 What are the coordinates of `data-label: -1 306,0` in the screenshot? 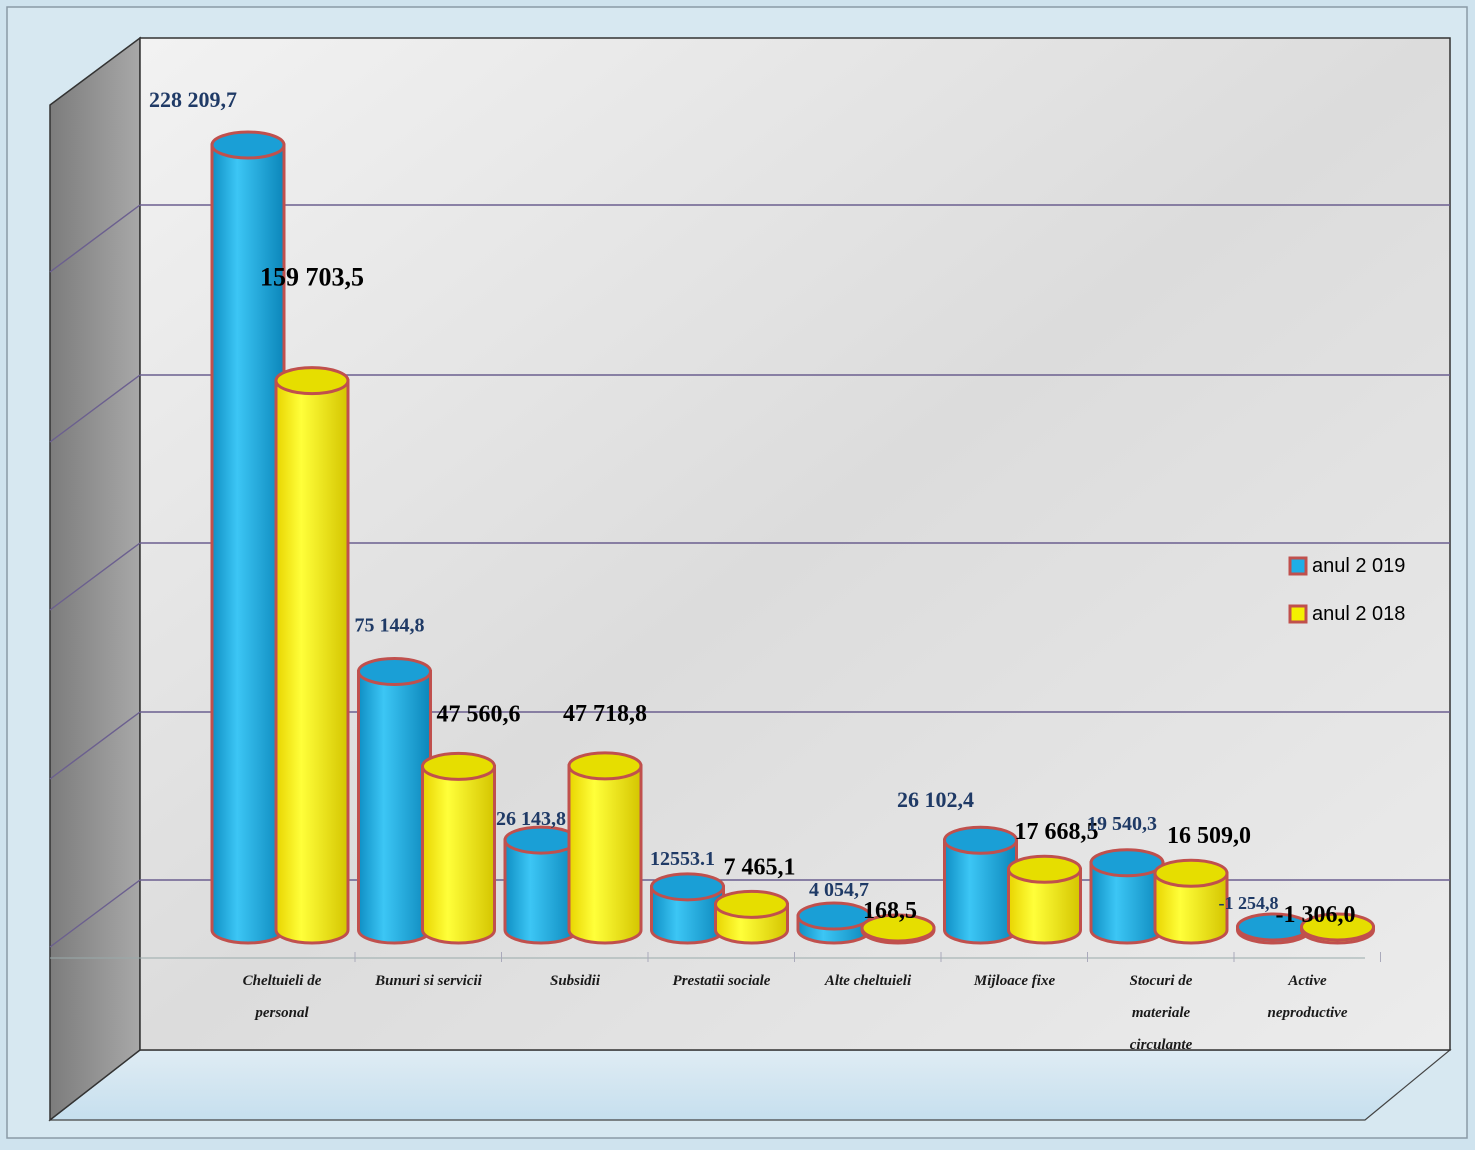 It's located at (1316, 915).